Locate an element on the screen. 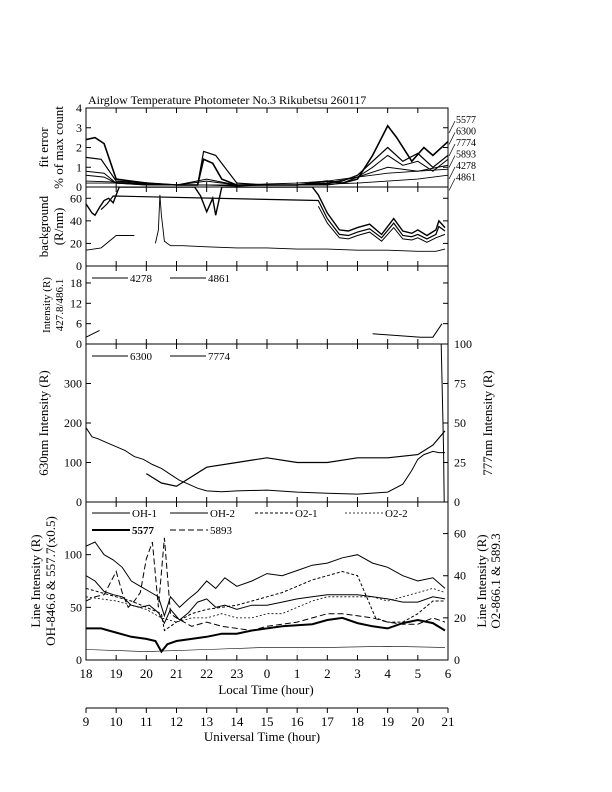  series-line-bg-b is located at coordinates (273, 217).